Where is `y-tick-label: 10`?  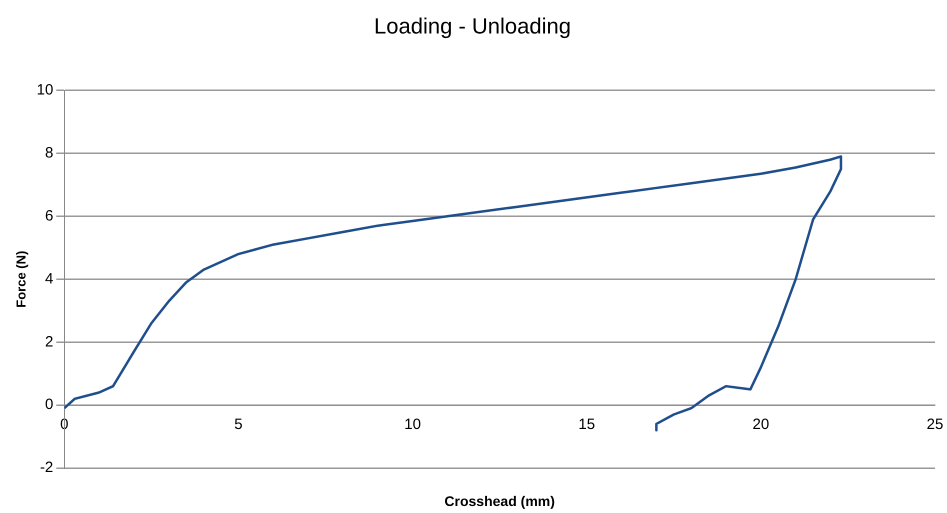
y-tick-label: 10 is located at coordinates (45, 90).